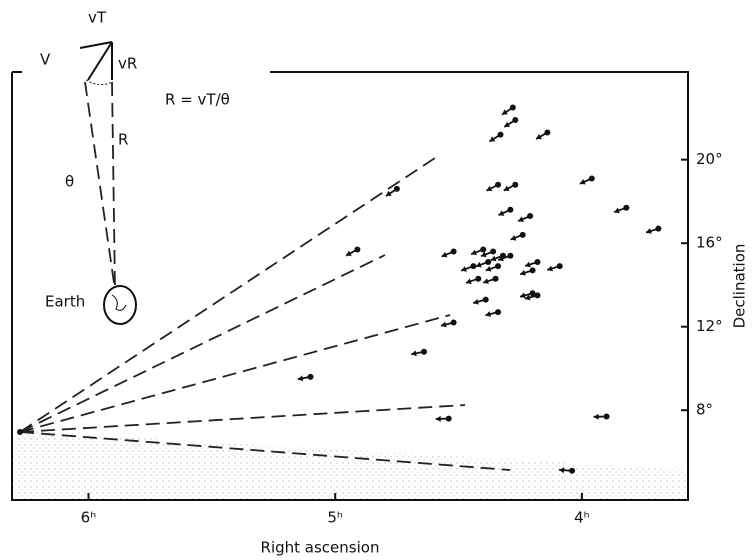  Describe the element at coordinates (582, 518) in the screenshot. I see `x-tick-label: 4ʰ` at that location.